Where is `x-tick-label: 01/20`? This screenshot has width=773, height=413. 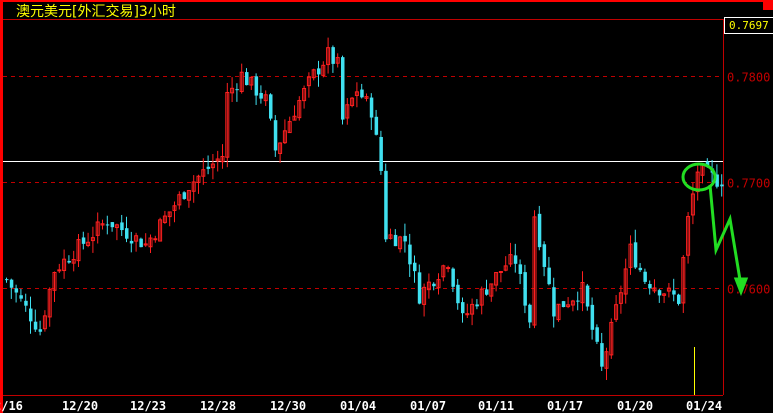
x-tick-label: 01/20 is located at coordinates (635, 406).